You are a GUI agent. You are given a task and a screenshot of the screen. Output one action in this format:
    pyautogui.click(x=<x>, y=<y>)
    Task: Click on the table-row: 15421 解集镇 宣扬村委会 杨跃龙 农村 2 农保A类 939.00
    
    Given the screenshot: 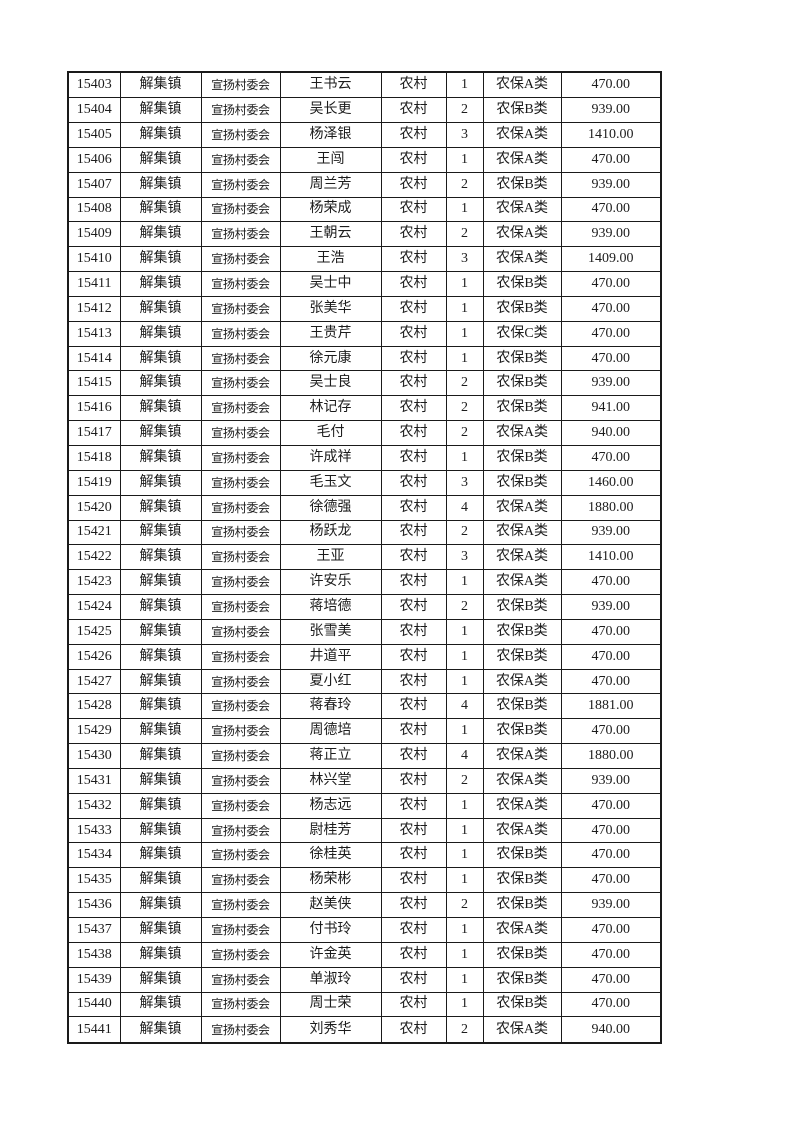 What is the action you would take?
    pyautogui.click(x=364, y=532)
    